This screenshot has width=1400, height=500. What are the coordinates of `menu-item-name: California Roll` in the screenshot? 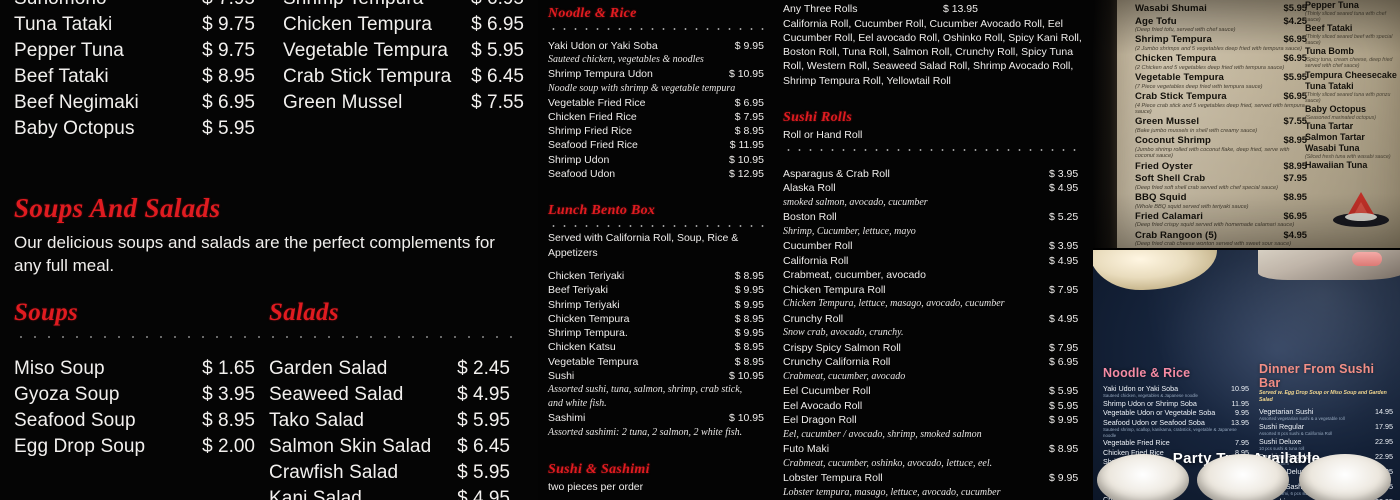 It's located at (816, 260).